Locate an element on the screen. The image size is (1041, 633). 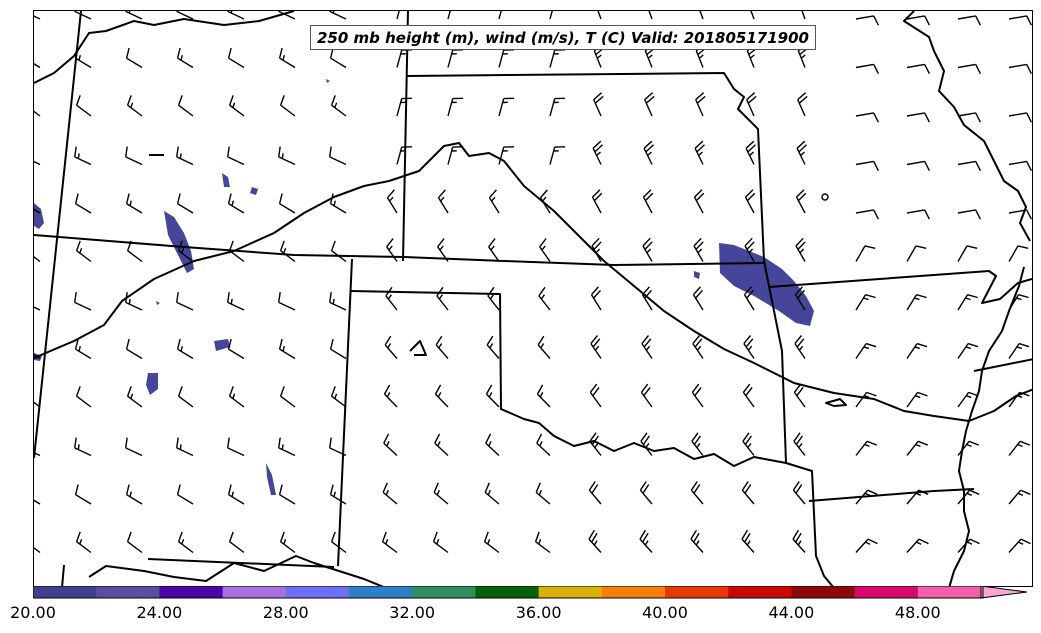
colorbar-outline is located at coordinates (508, 592).